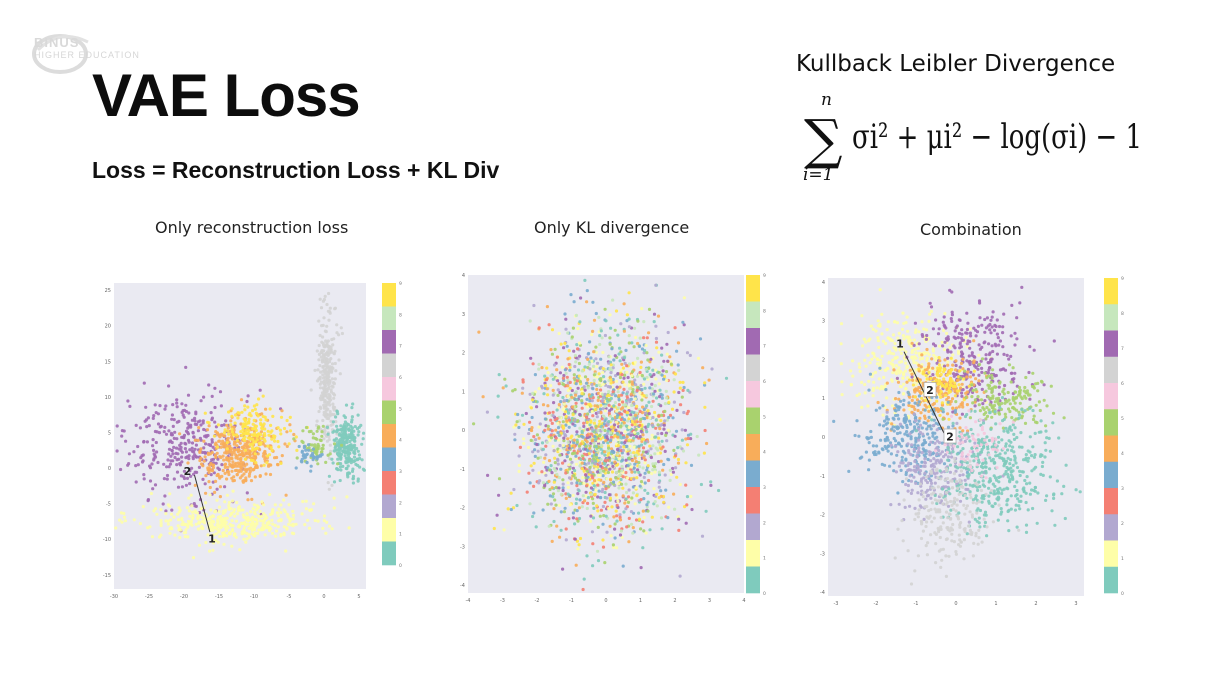 Image resolution: width=1231 pixels, height=692 pixels. I want to click on colorbar-segment, so click(389, 483).